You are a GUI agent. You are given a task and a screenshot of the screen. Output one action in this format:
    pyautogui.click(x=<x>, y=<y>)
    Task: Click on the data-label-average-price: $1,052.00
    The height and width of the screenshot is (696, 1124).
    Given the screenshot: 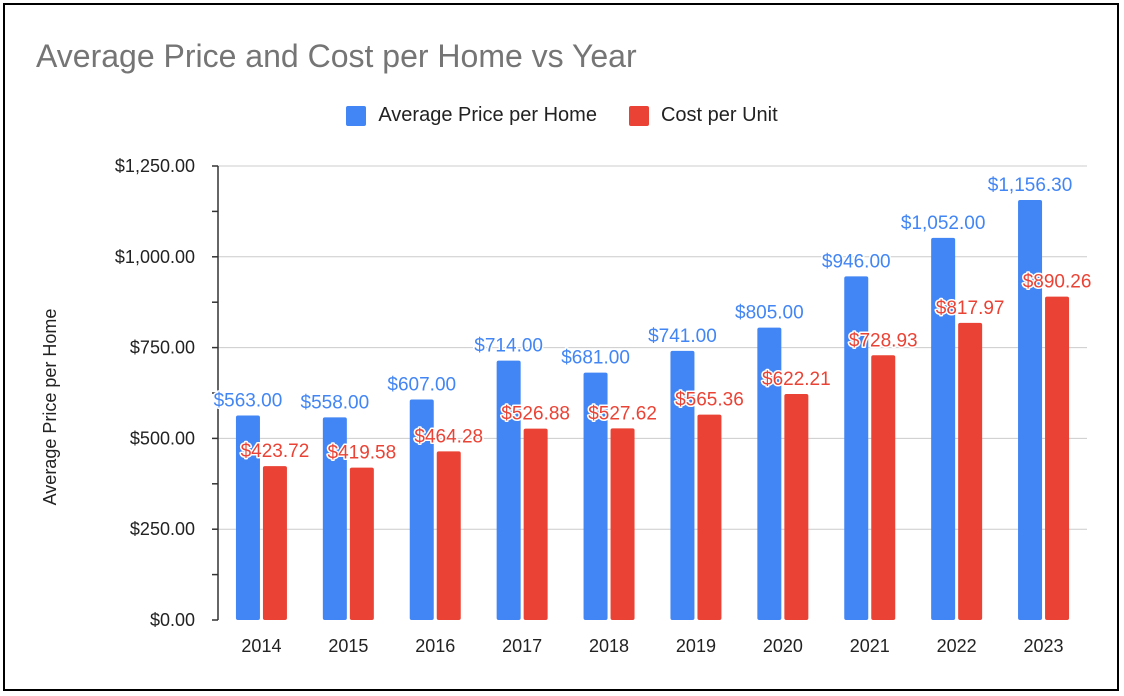 What is the action you would take?
    pyautogui.click(x=943, y=223)
    